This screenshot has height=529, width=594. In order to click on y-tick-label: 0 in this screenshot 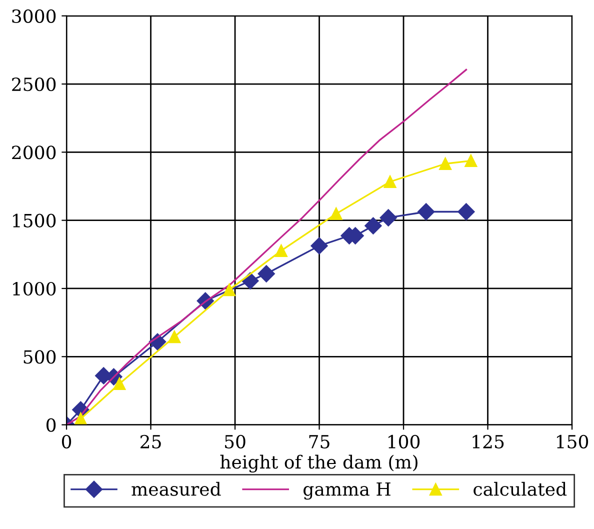, I will do `click(51, 425)`.